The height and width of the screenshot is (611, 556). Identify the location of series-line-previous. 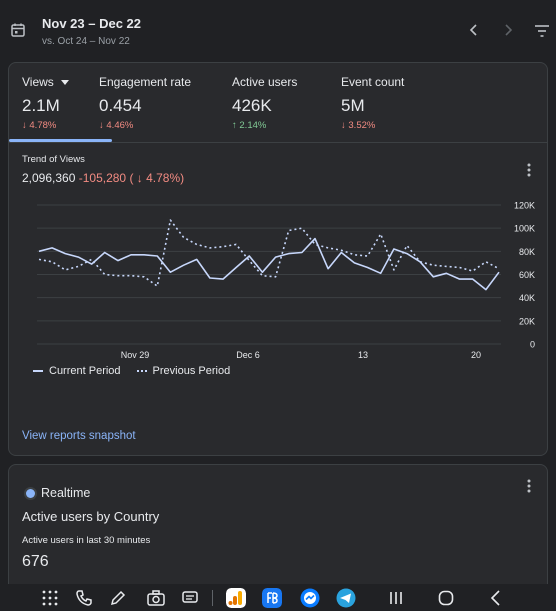
(269, 253).